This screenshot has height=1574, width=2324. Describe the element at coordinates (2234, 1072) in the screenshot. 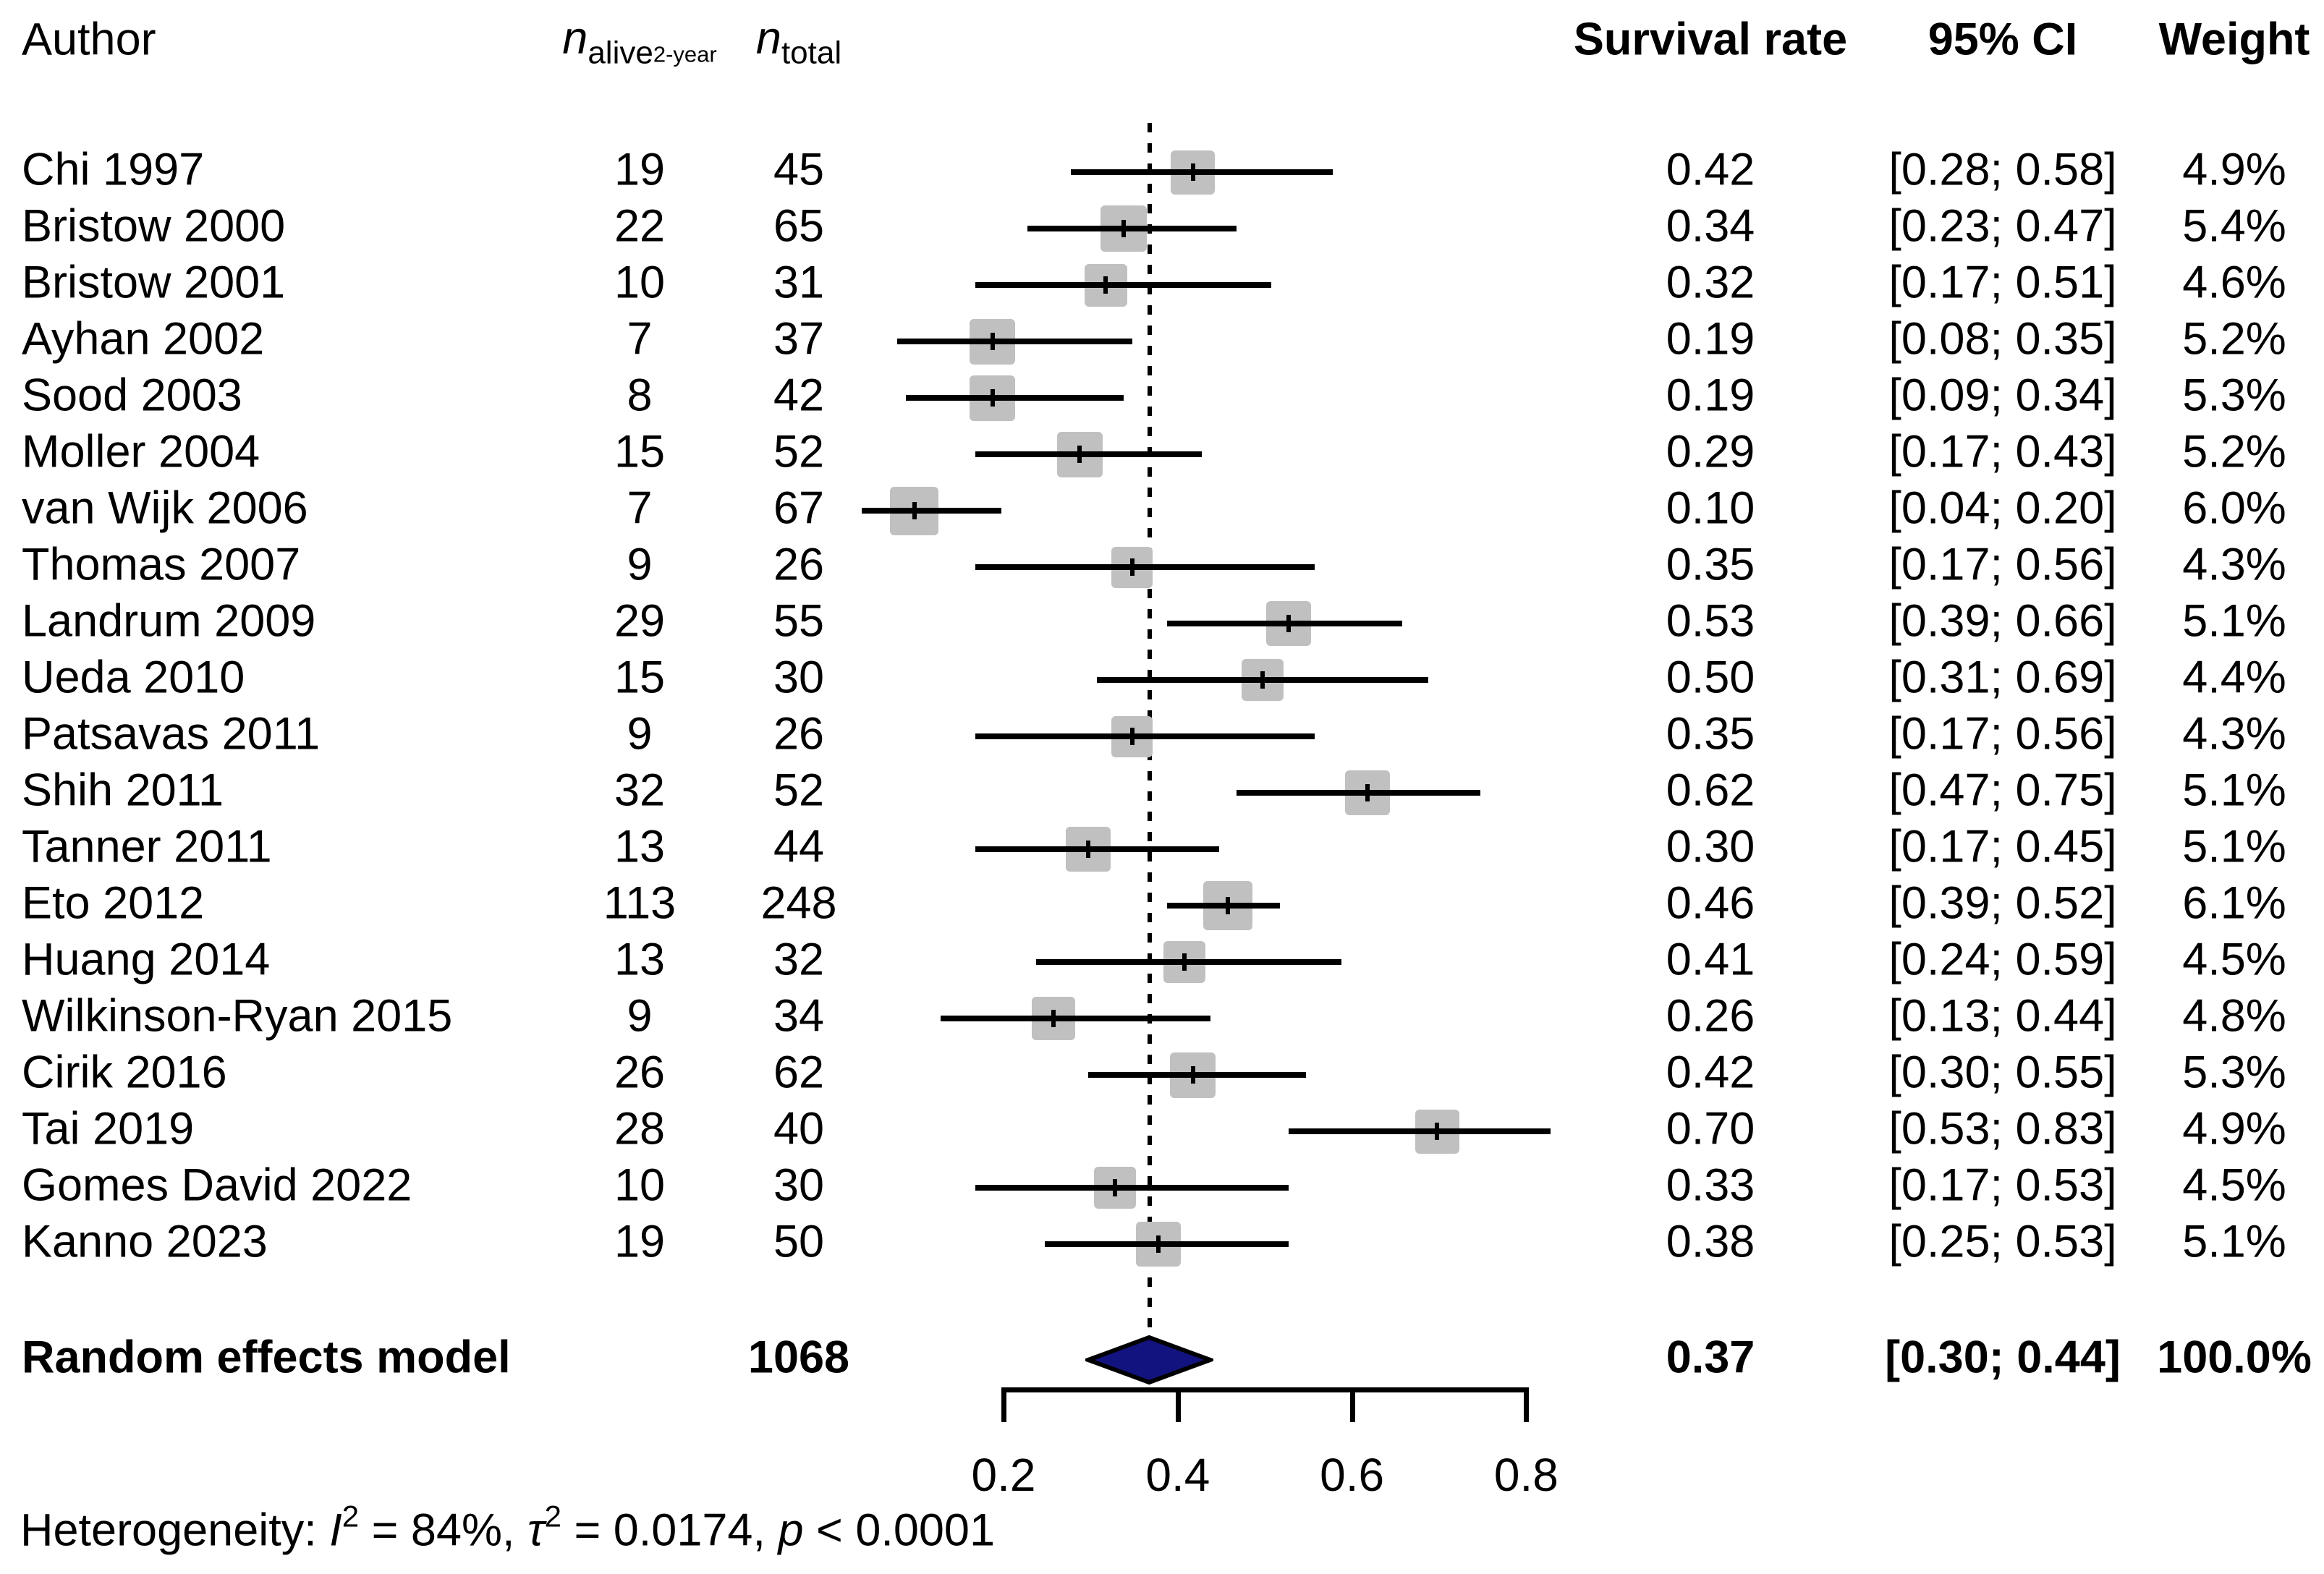

I see `study-weight-value: 5.3%` at that location.